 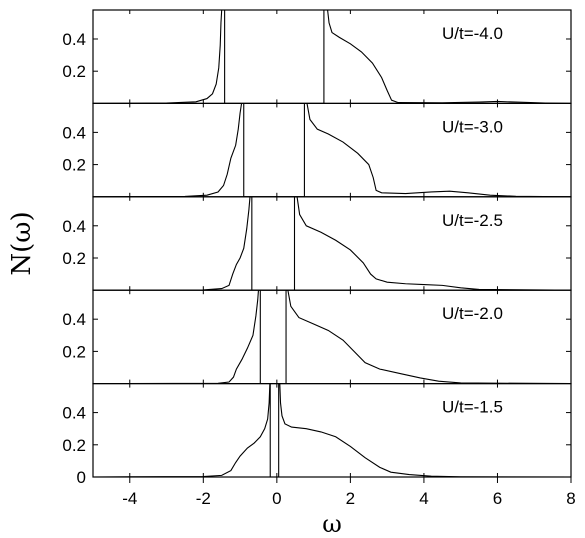 I want to click on panel-label: U/t=-4.0, so click(x=472, y=33).